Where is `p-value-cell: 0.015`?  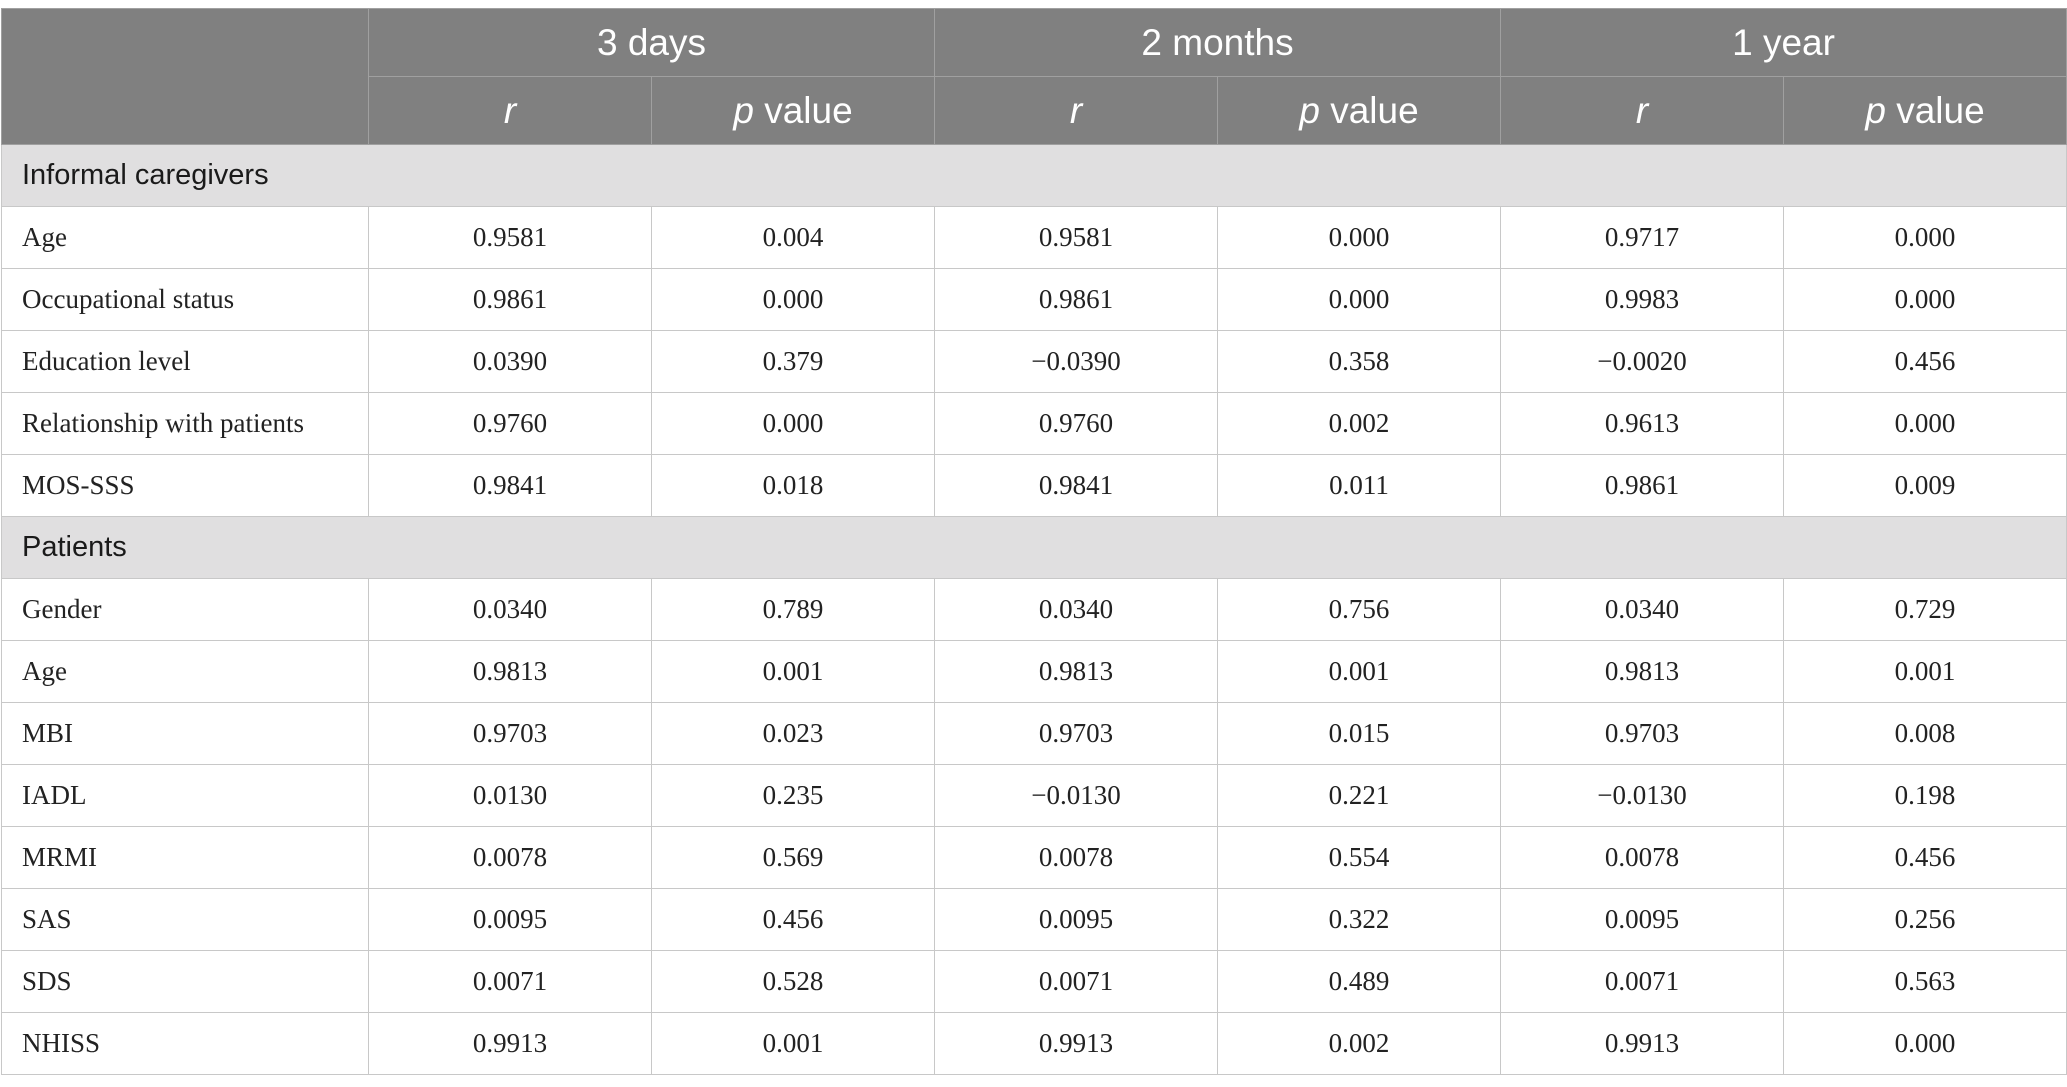
p-value-cell: 0.015 is located at coordinates (1359, 733).